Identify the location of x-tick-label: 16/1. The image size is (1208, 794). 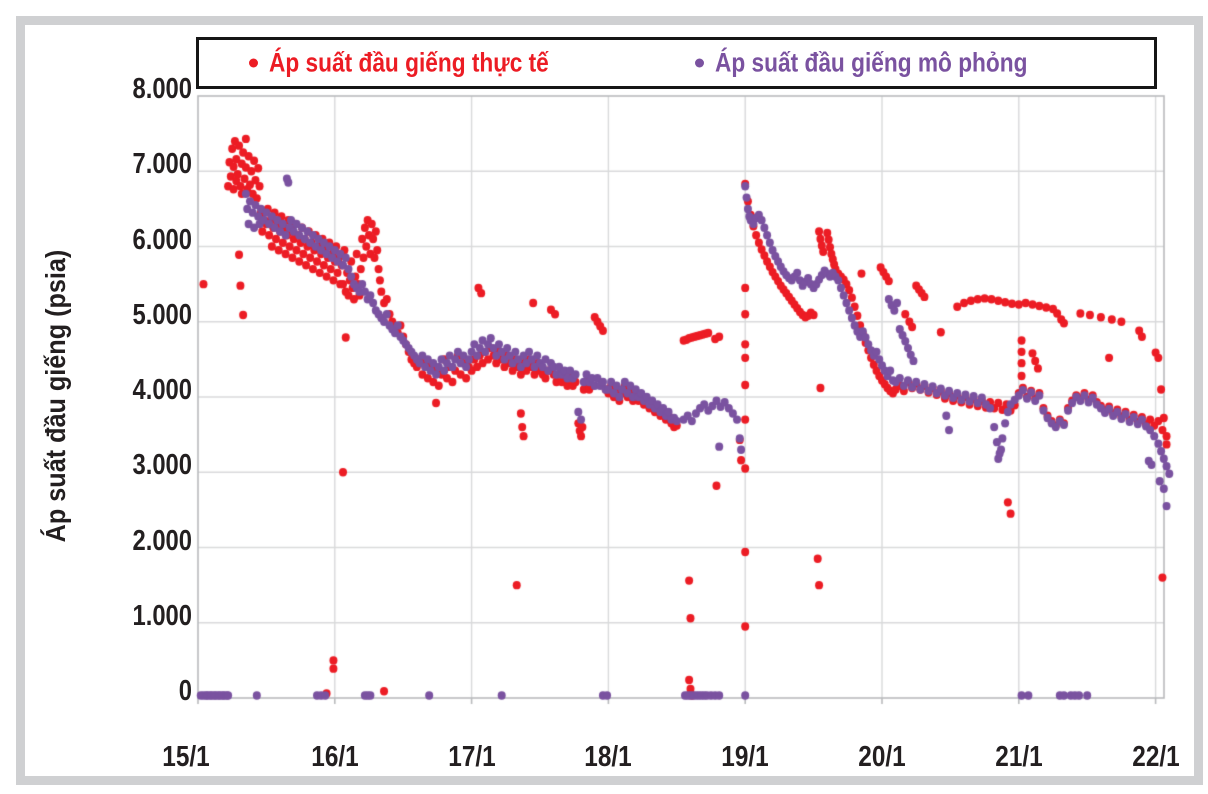
(335, 757).